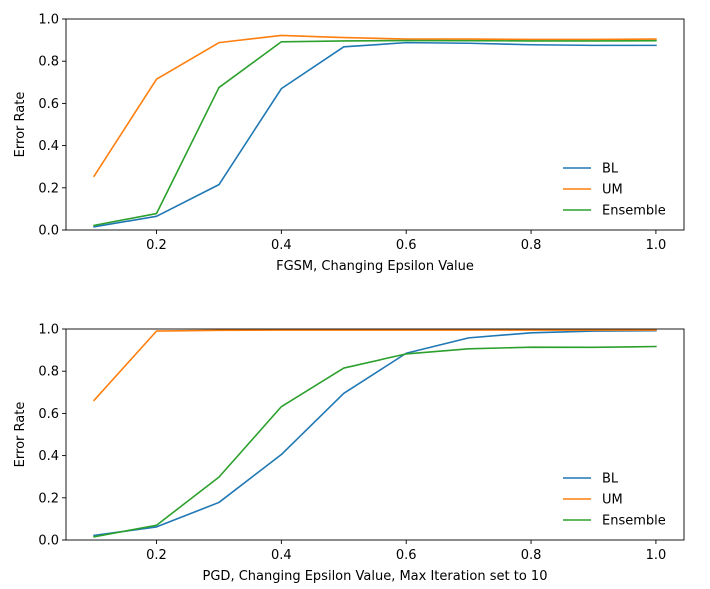 Image resolution: width=710 pixels, height=589 pixels. I want to click on series-line-um, so click(374, 365).